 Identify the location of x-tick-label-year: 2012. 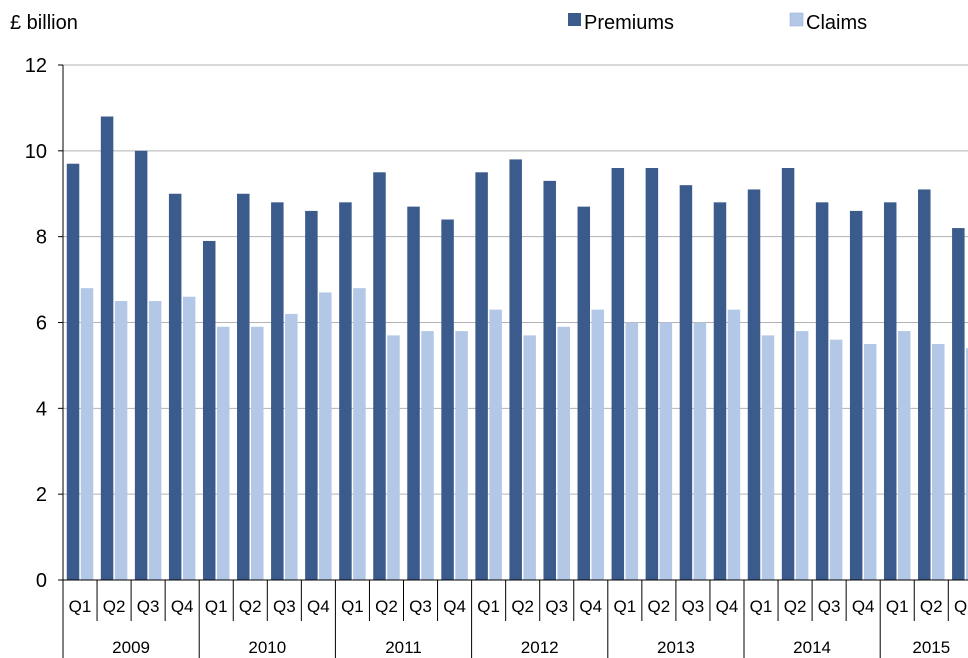
(540, 647).